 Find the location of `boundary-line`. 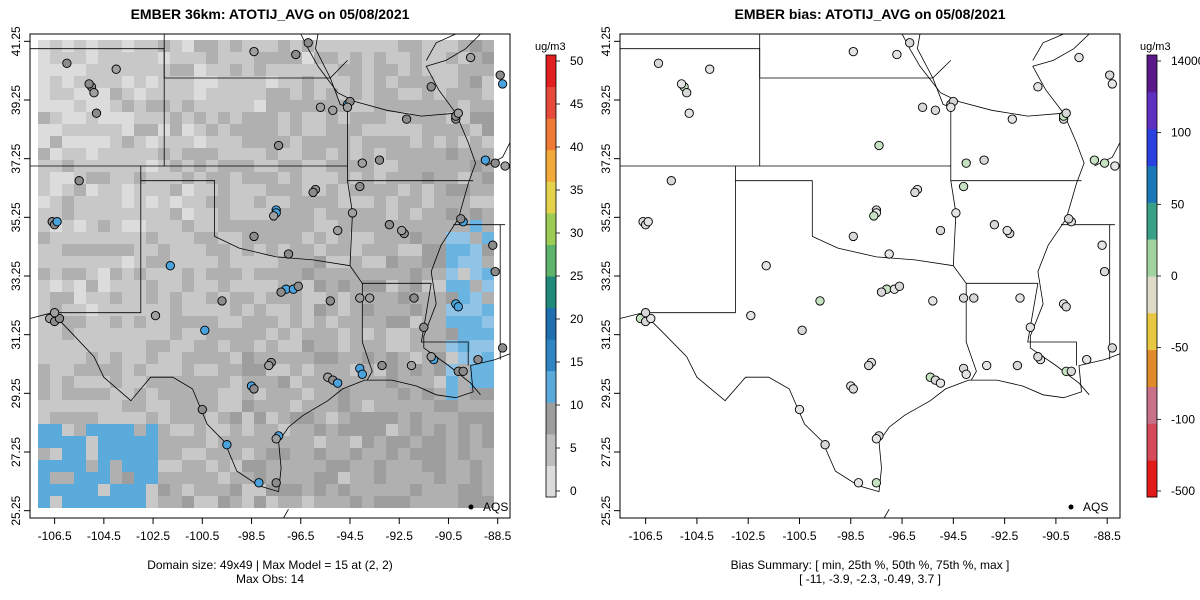

boundary-line is located at coordinates (367, 332).